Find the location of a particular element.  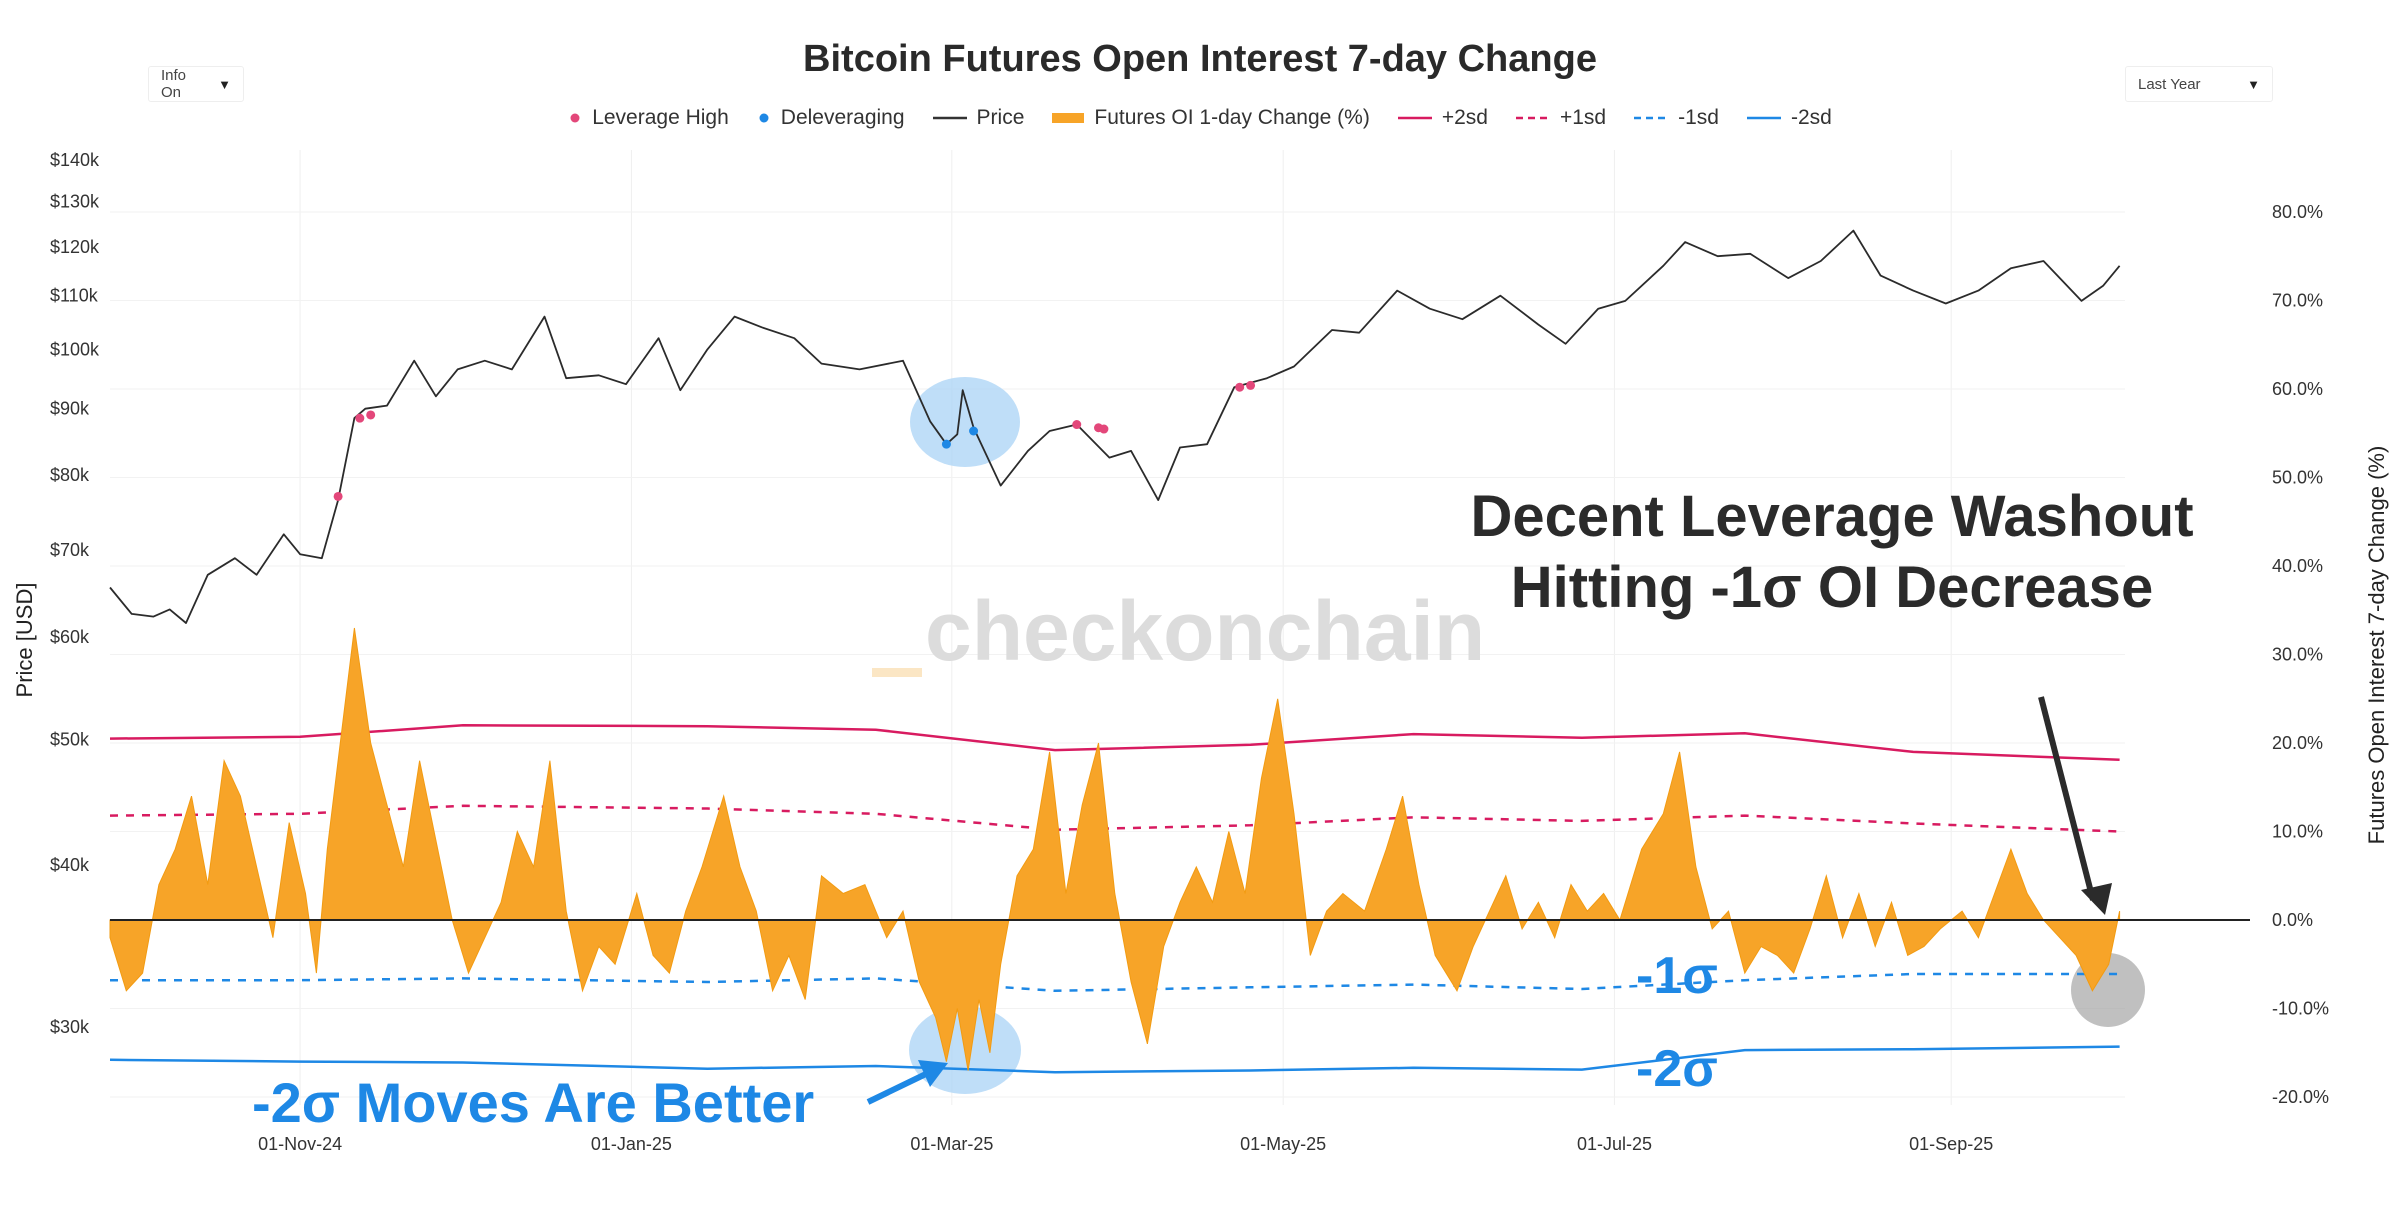

annotation-washout-line1: Decent Leverage Washout is located at coordinates (1831, 516).